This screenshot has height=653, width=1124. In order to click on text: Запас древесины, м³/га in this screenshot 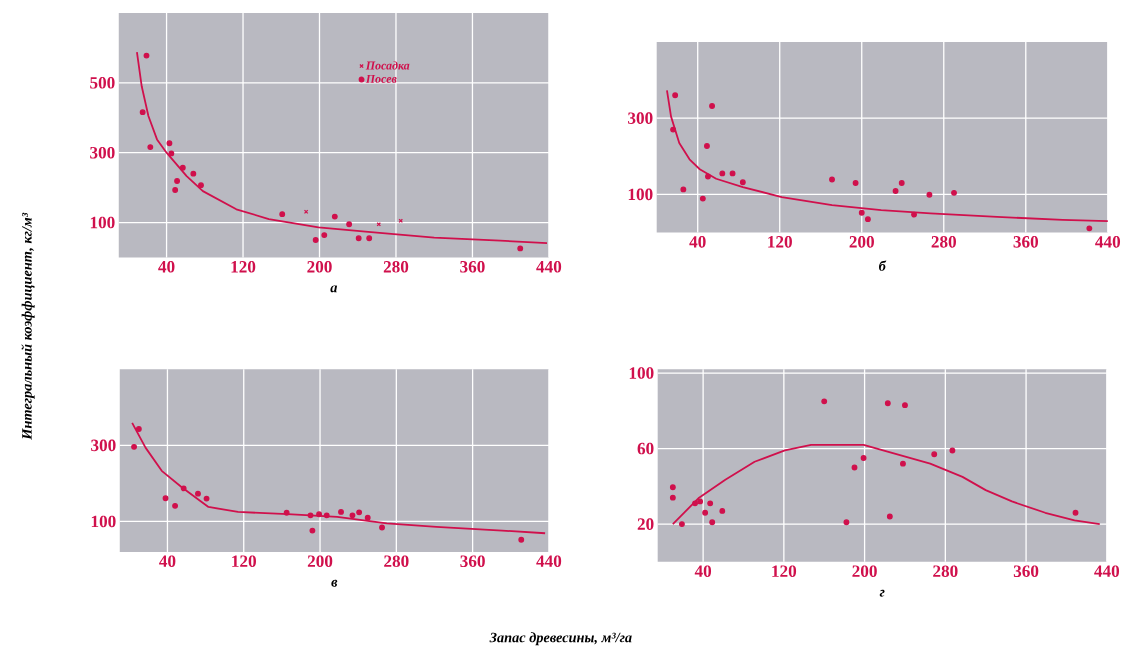, I will do `click(560, 639)`.